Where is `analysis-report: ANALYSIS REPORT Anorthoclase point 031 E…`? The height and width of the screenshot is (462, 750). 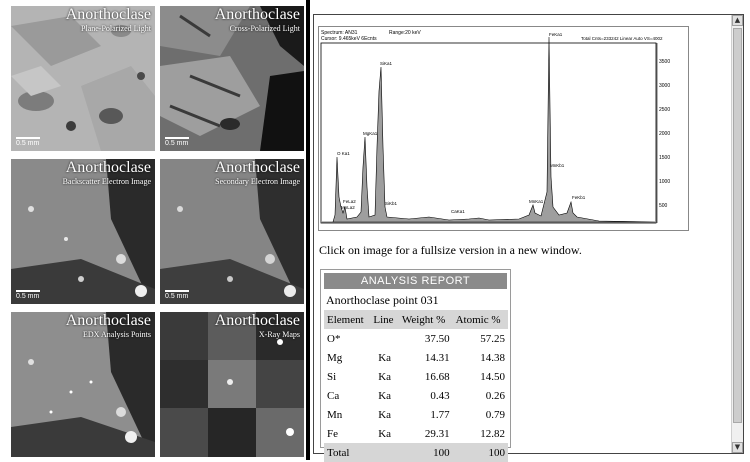 analysis-report: ANALYSIS REPORT Anorthoclase point 031 E… is located at coordinates (415, 365).